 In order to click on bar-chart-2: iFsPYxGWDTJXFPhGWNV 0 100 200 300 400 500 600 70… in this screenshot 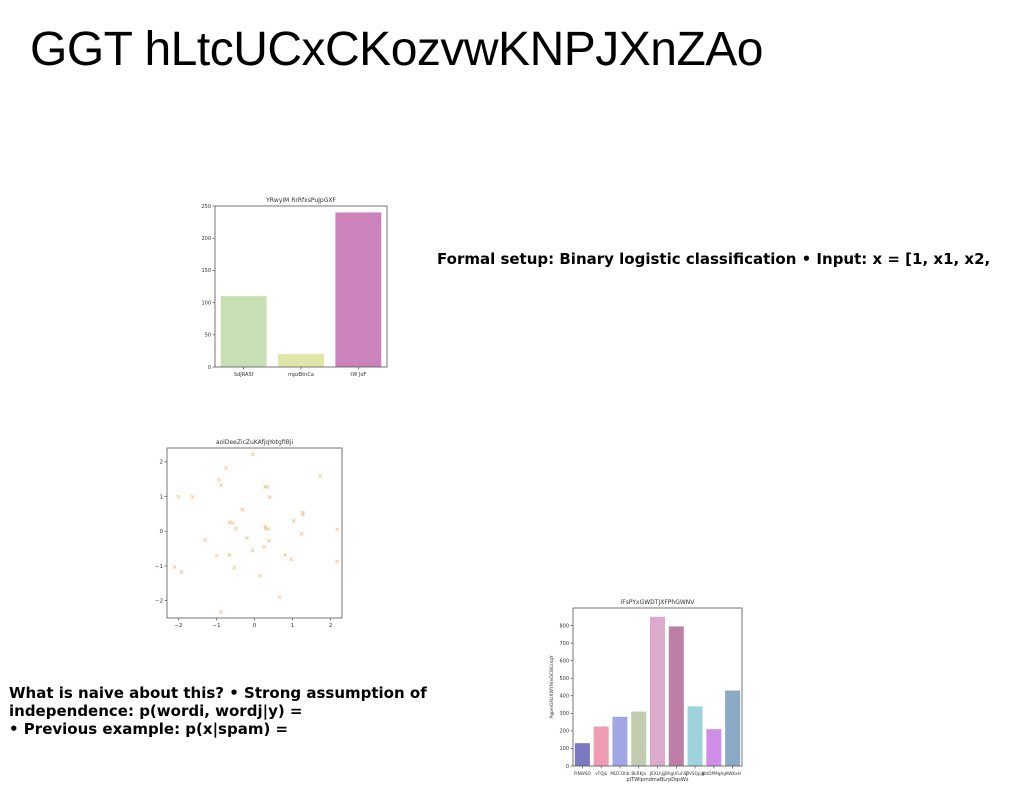, I will do `click(646, 691)`.